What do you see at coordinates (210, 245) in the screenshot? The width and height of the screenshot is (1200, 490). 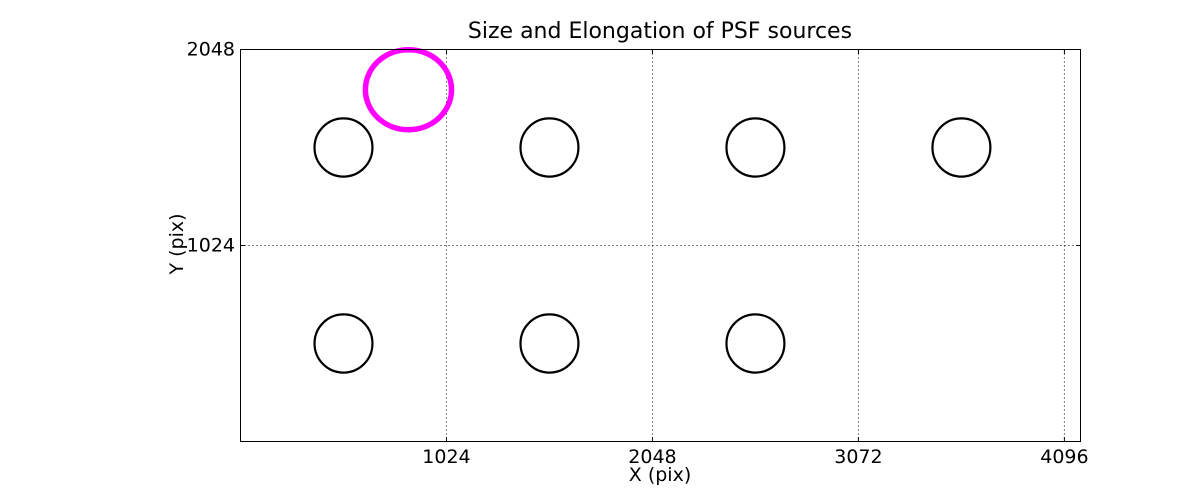 I see `y-tick-label: 1024` at bounding box center [210, 245].